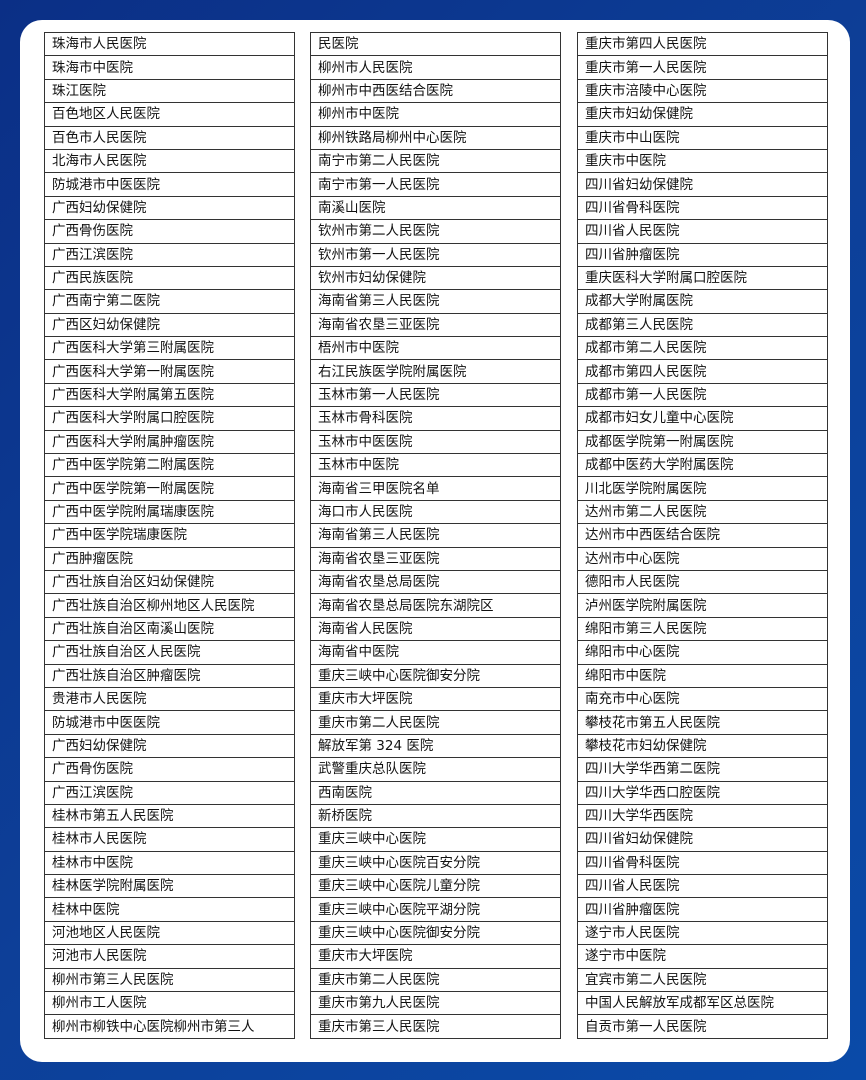 The height and width of the screenshot is (1080, 866). I want to click on hospital-name-cell: 宜宾市第二人民医院, so click(702, 980).